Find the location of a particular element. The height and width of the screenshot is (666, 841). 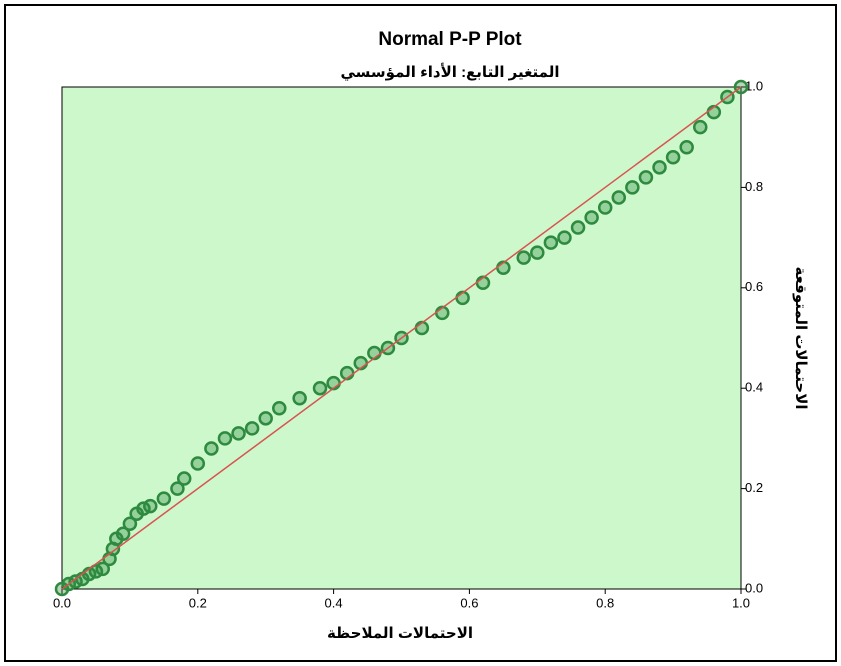

y-tick-label: 0.8 is located at coordinates (754, 186).